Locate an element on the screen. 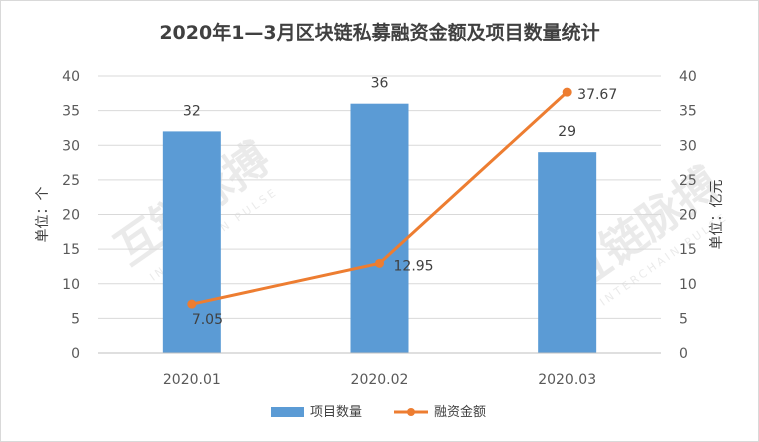 The image size is (759, 442). line-data-label: 7.05 is located at coordinates (207, 320).